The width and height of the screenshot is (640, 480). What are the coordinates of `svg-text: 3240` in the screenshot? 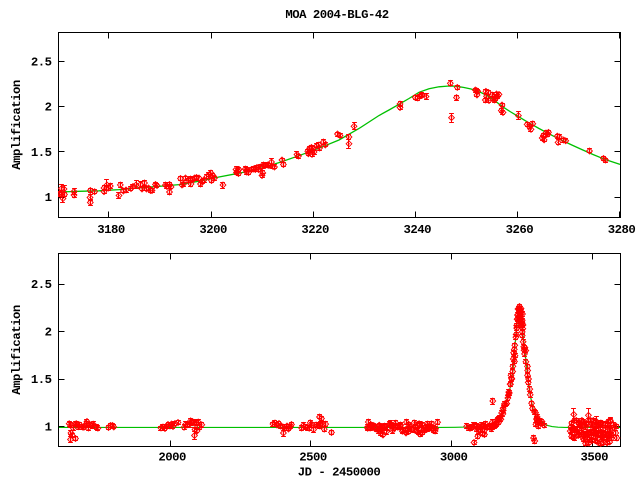 It's located at (418, 230).